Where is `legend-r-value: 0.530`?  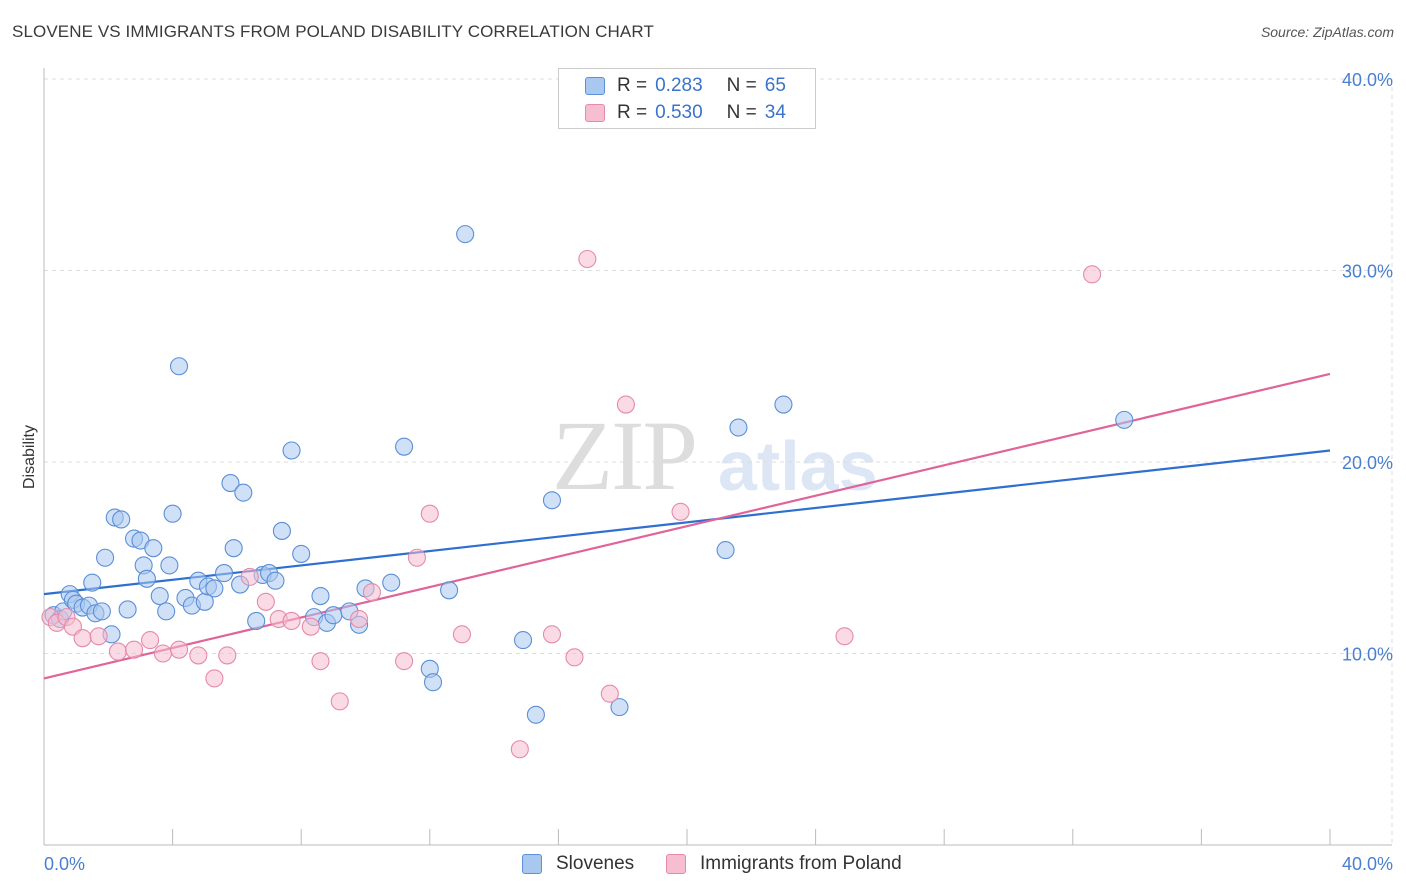
legend-r-value: 0.530 is located at coordinates (679, 112).